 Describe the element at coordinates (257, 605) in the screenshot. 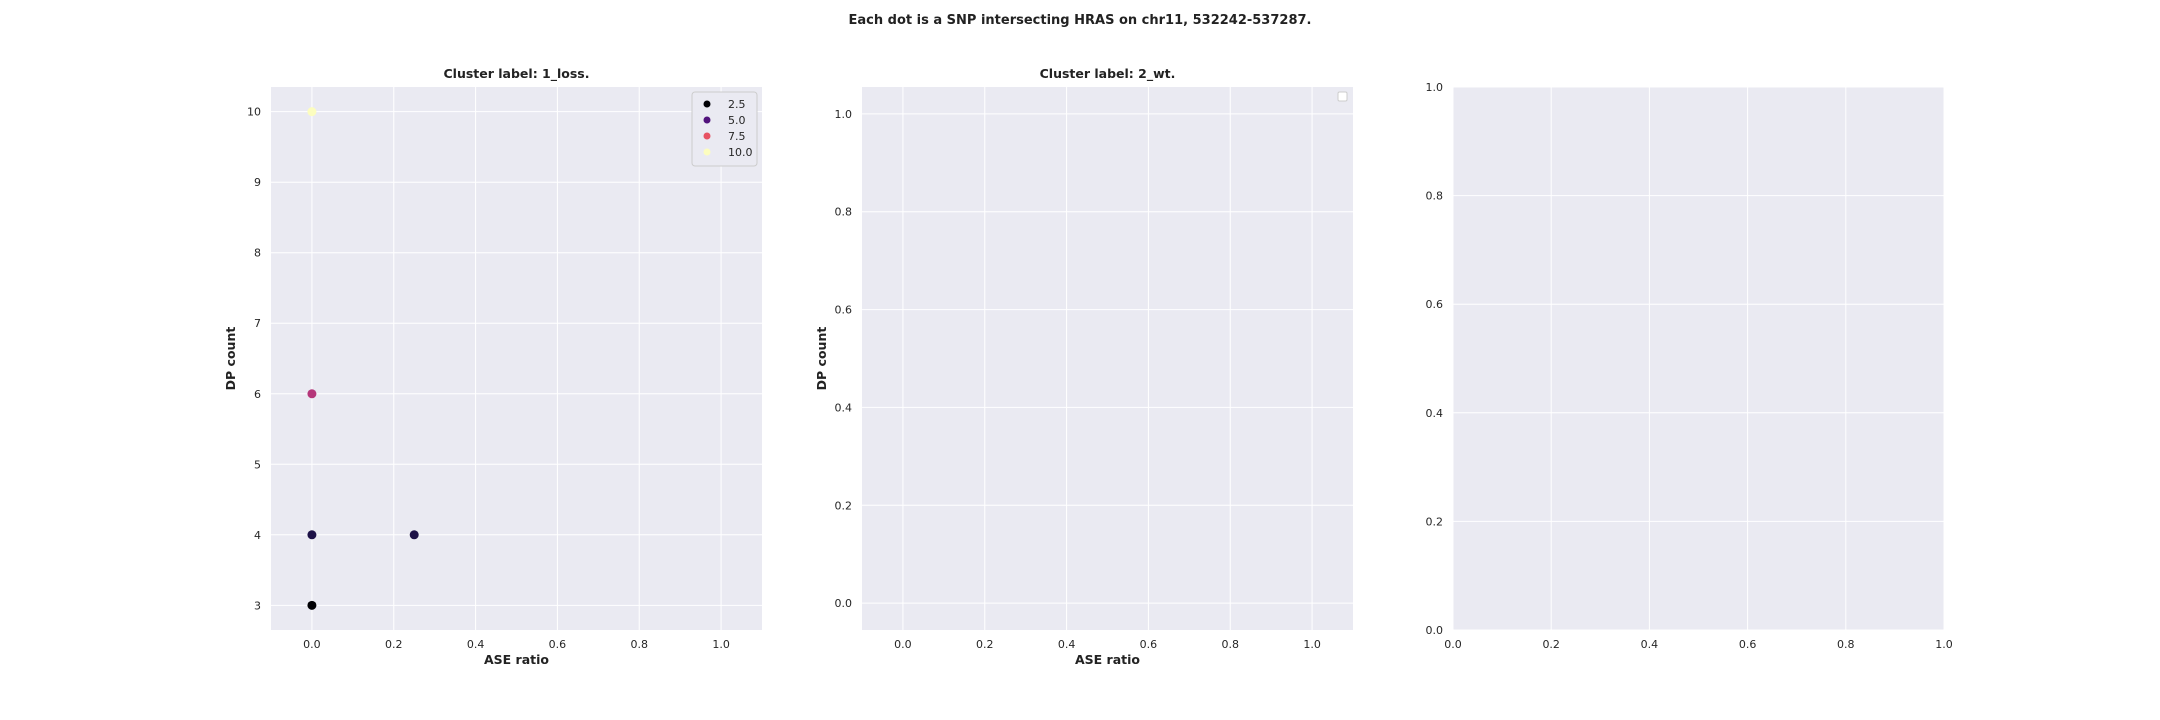

I see `y-tick-label: 3` at that location.